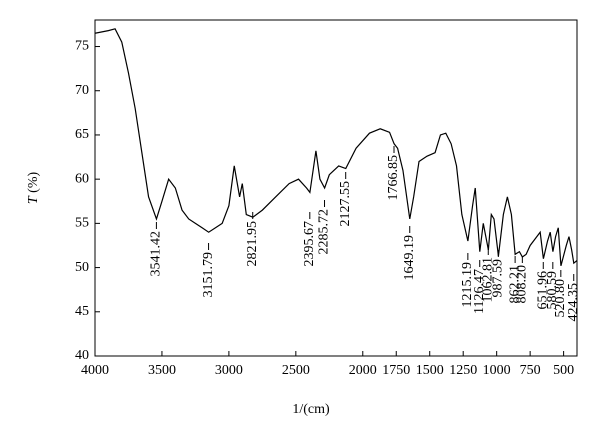 The image size is (600, 442). I want to click on y-axis-title-unit: (%), so click(33, 182).